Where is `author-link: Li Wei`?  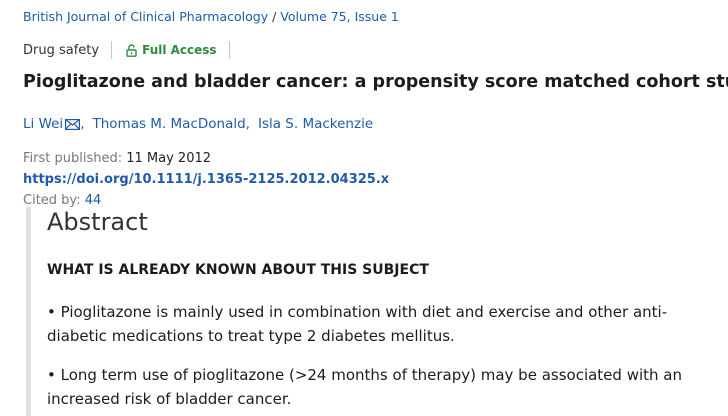 author-link: Li Wei is located at coordinates (43, 124).